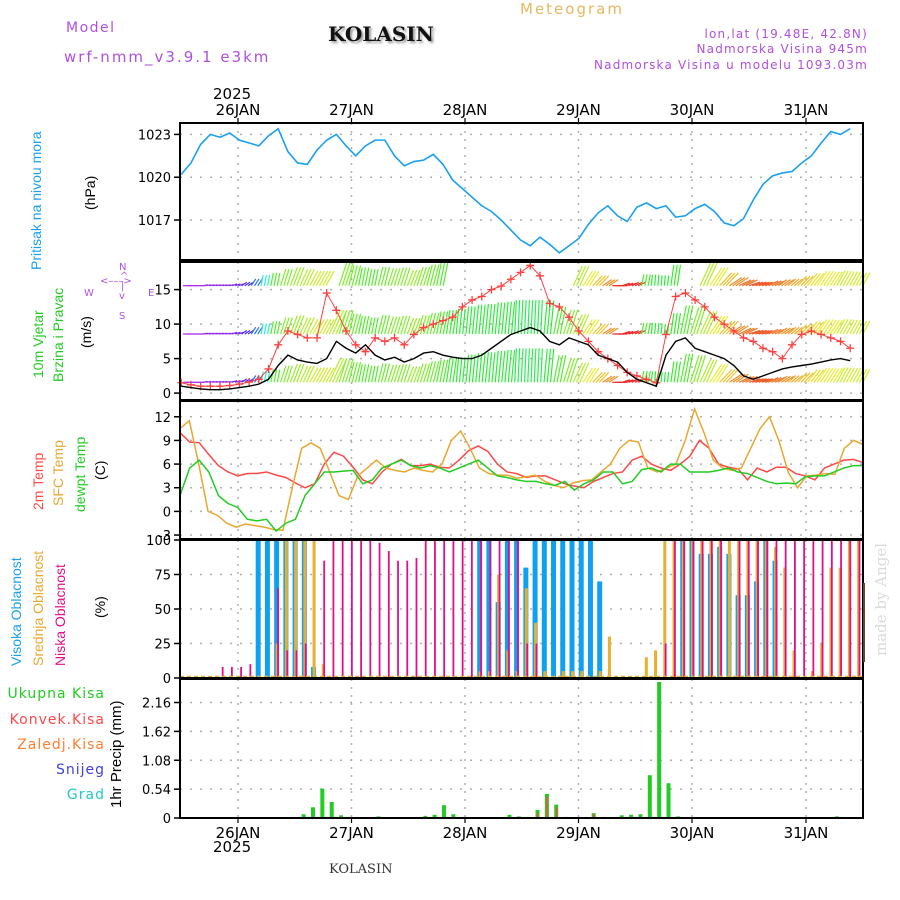 This screenshot has height=900, width=900. What do you see at coordinates (162, 325) in the screenshot?
I see `y-tick-label: 10` at bounding box center [162, 325].